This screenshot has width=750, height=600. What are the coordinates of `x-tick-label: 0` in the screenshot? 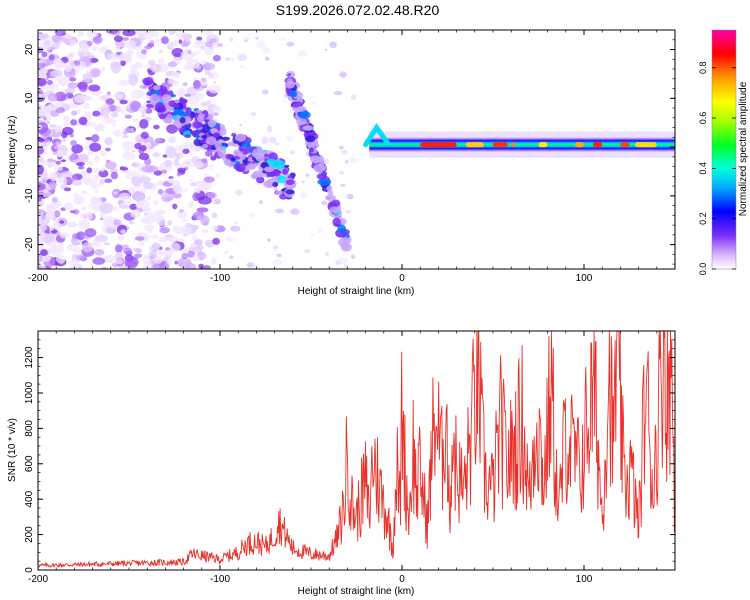 It's located at (402, 579).